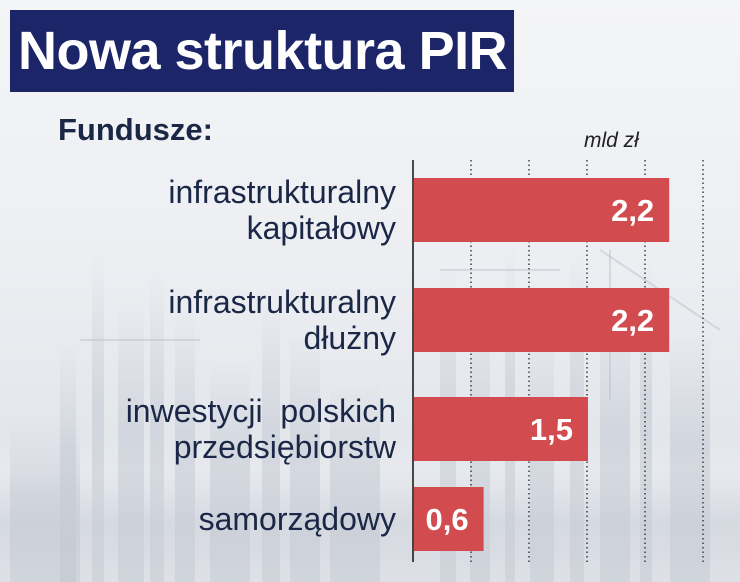  Describe the element at coordinates (350, 338) in the screenshot. I see `category-label: dłużny` at that location.